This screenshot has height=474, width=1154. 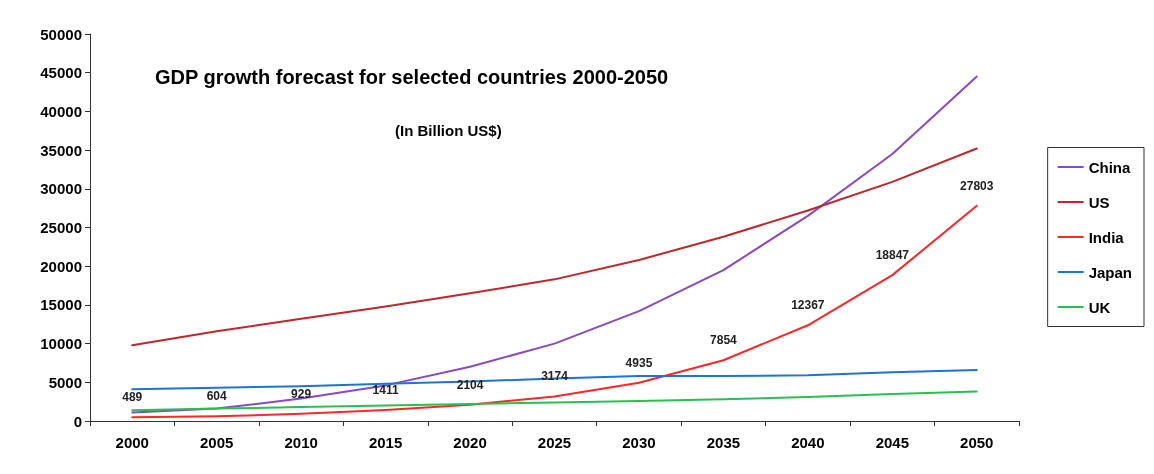 What do you see at coordinates (639, 442) in the screenshot?
I see `x-tick-label: 2030` at bounding box center [639, 442].